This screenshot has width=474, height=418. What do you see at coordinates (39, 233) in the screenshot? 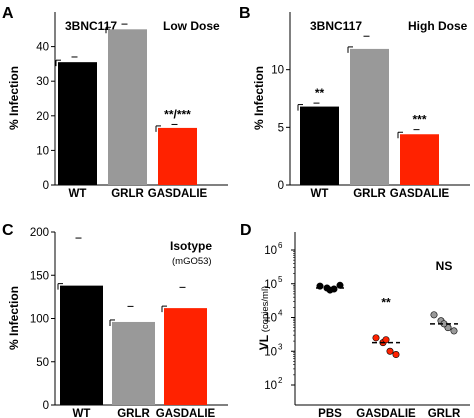
I see `y-tick-label: 200` at bounding box center [39, 233].